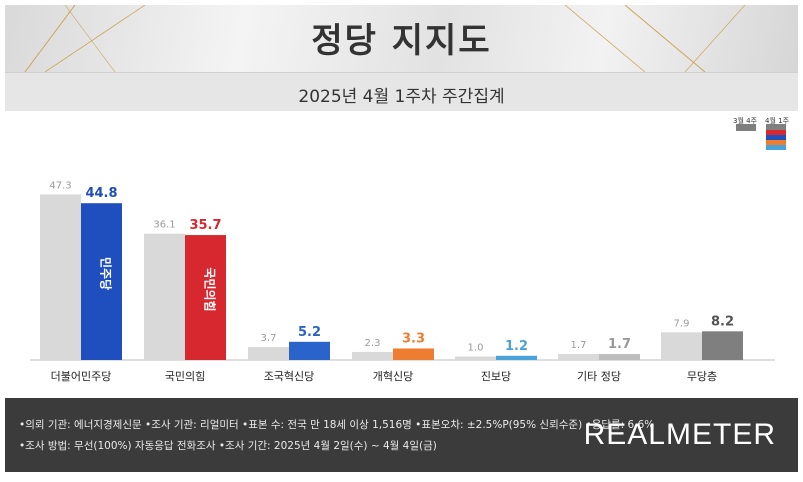  Describe the element at coordinates (579, 345) in the screenshot. I see `label-prev-5: 1.7` at that location.